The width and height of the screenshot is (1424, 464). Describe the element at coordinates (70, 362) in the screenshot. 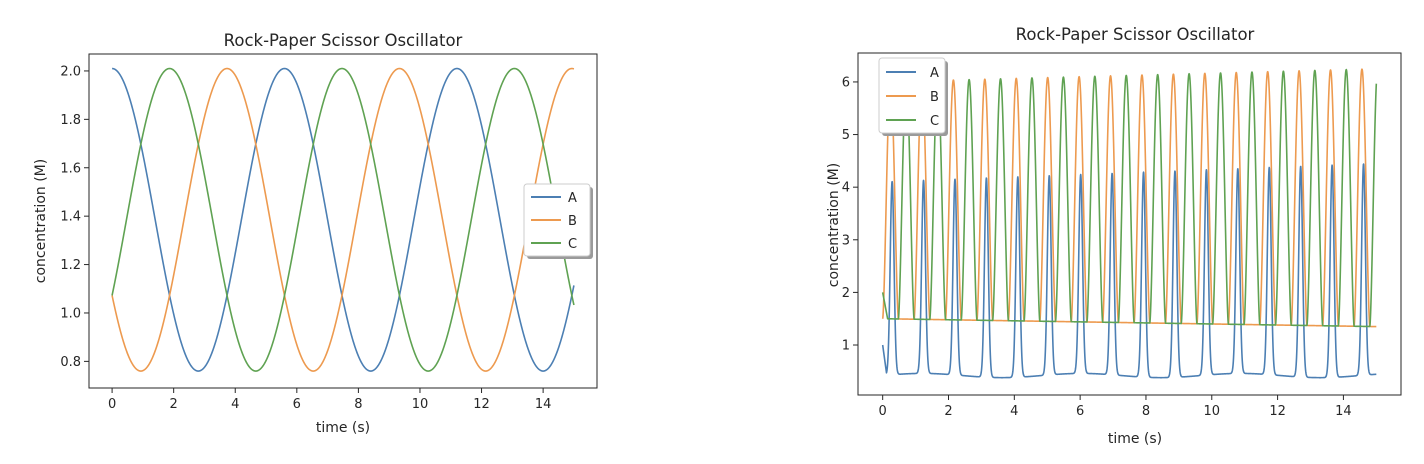

I see `y-tick-label: 0.8` at that location.